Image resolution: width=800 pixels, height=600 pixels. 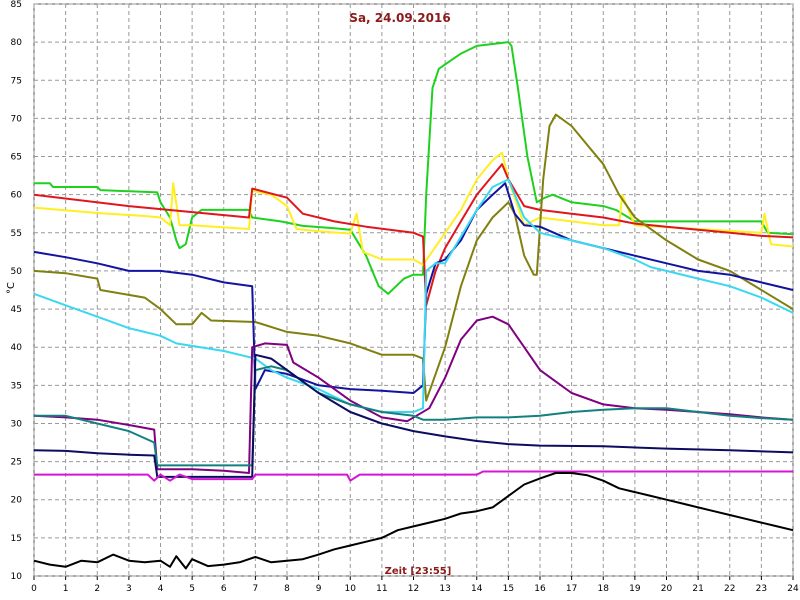 I want to click on x-tick-label: 24, so click(x=793, y=589).